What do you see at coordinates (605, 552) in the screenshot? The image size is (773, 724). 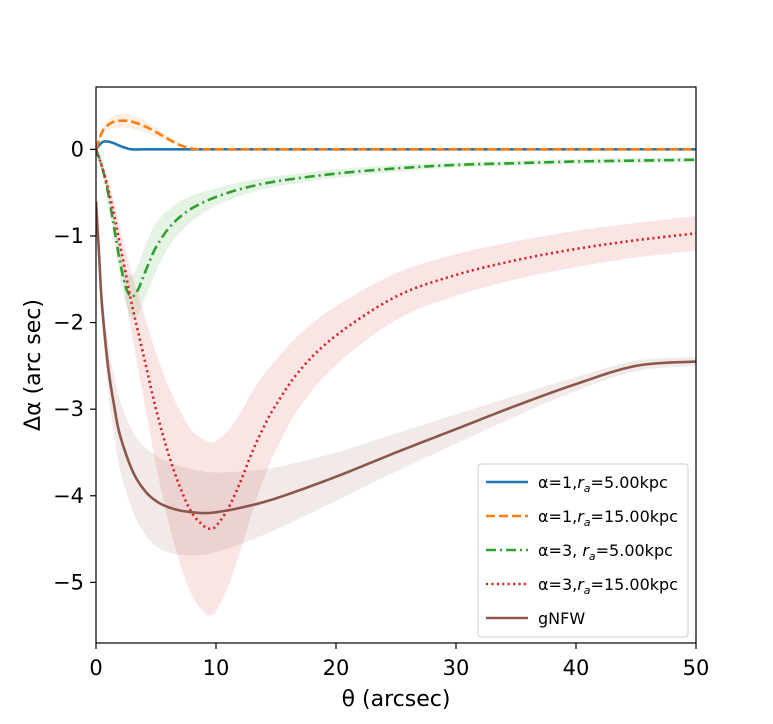 I see `legend-label-3: α=3, ra=5.00kpc` at bounding box center [605, 552].